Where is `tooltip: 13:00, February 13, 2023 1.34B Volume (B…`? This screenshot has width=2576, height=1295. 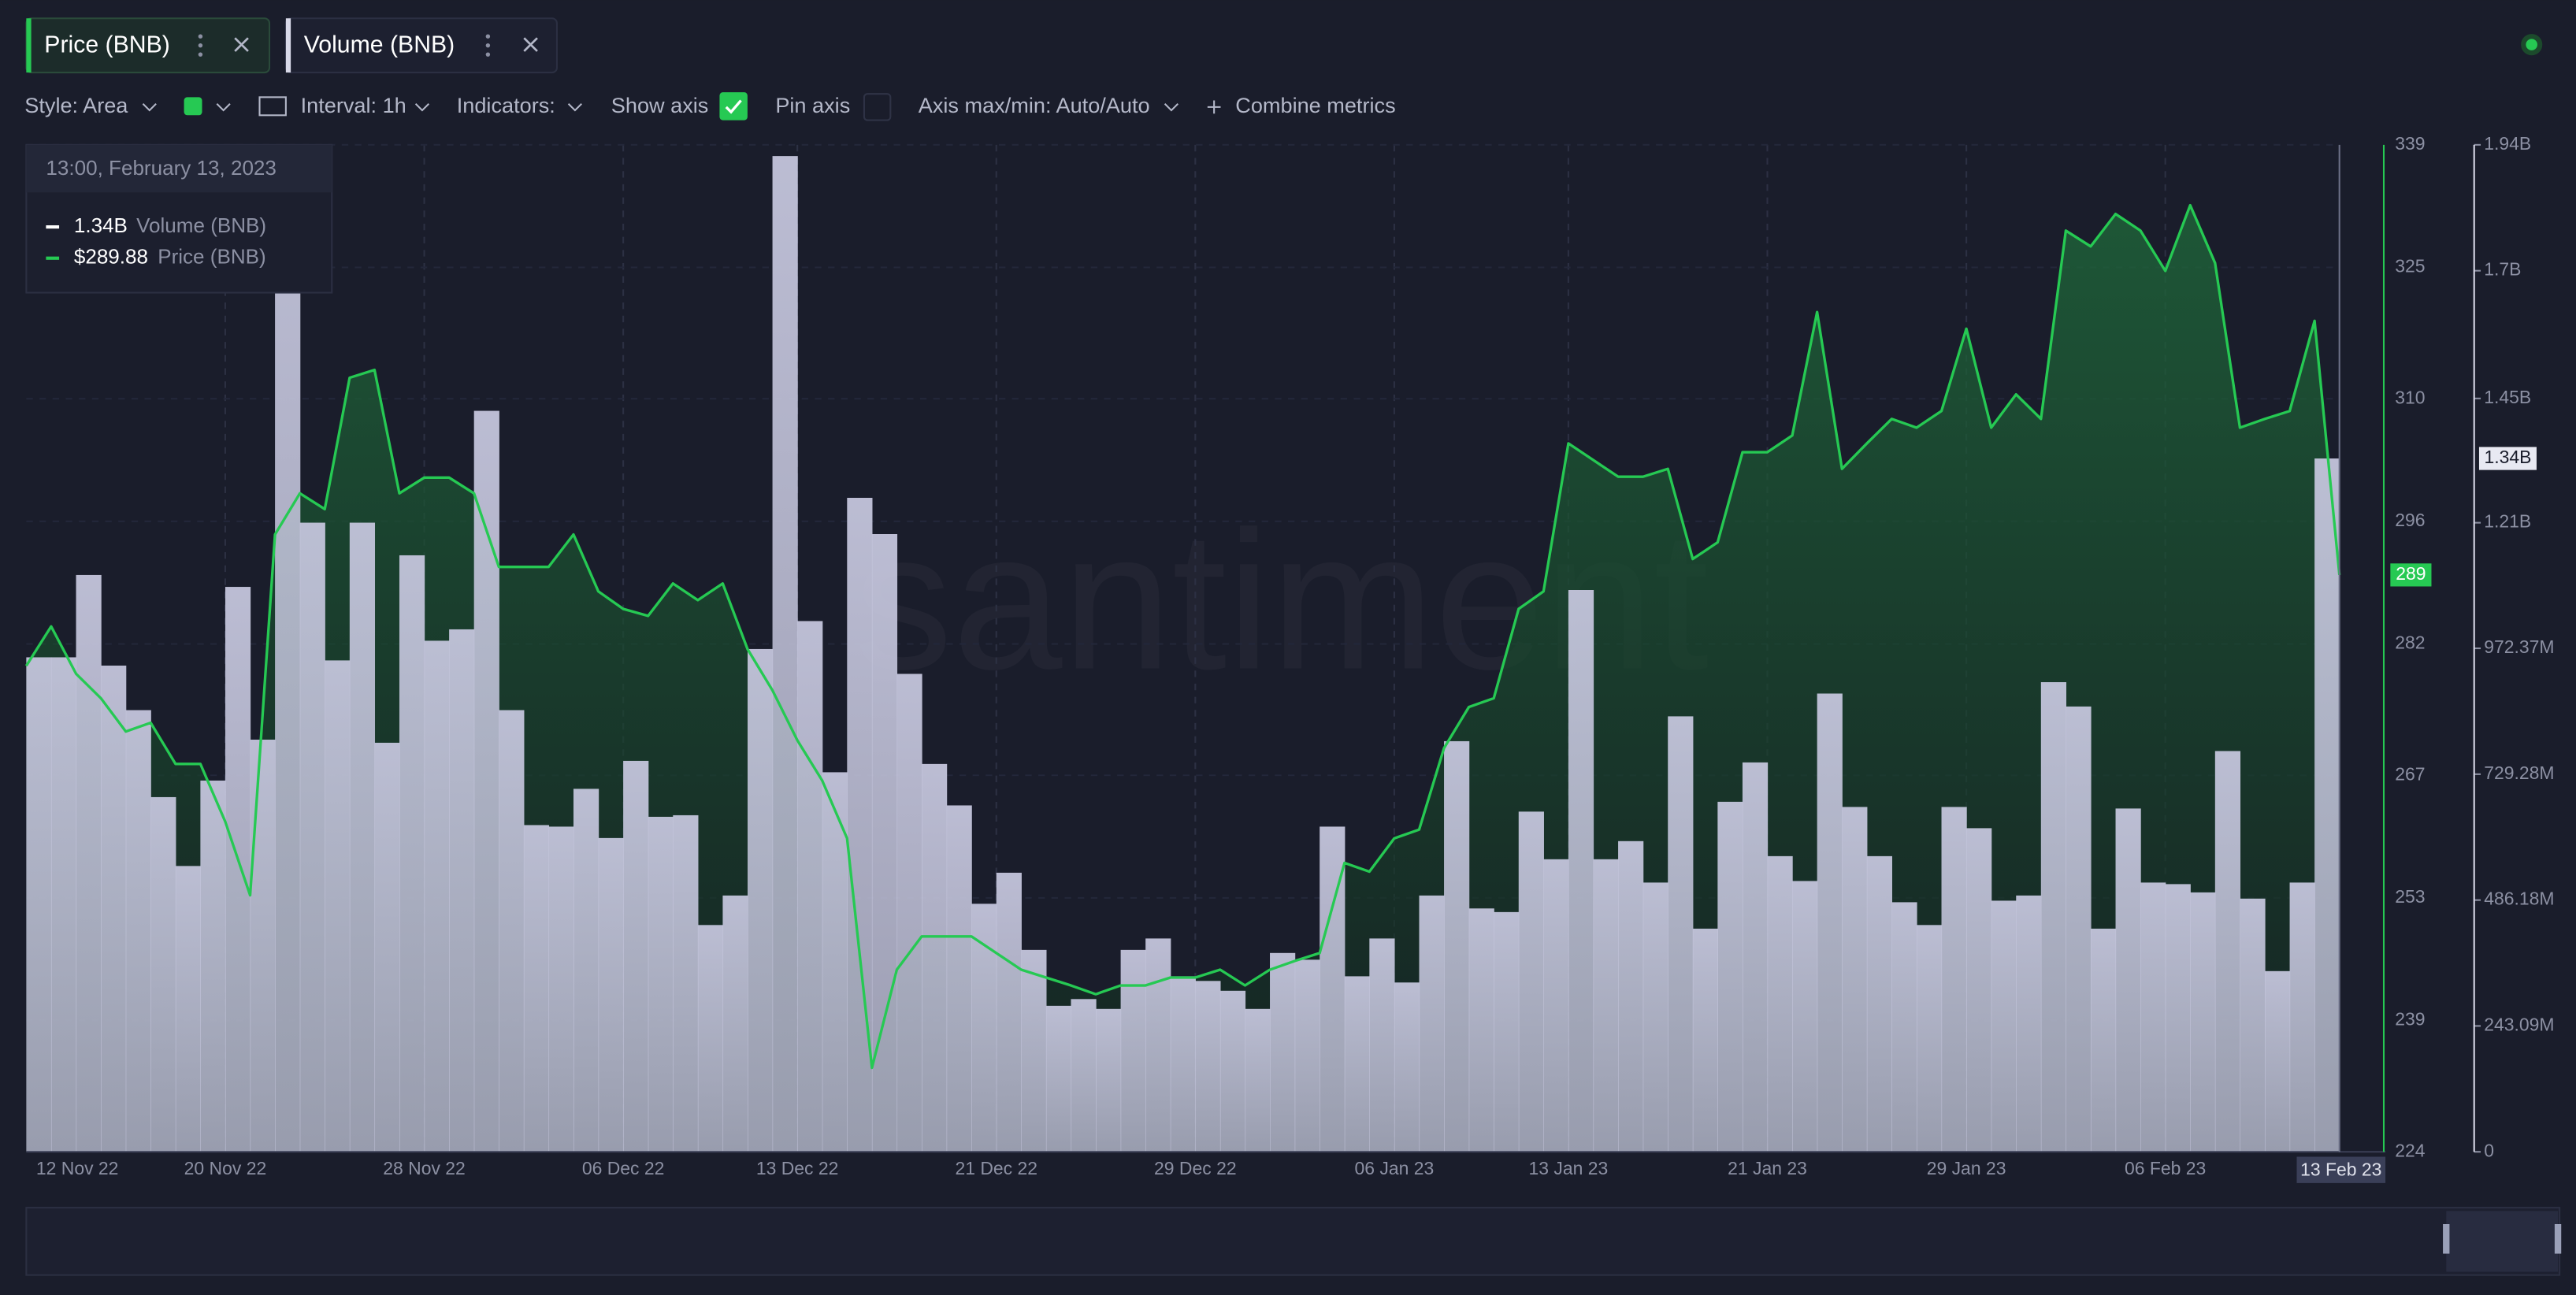
tooltip: 13:00, February 13, 2023 1.34B Volume (B… is located at coordinates (179, 219).